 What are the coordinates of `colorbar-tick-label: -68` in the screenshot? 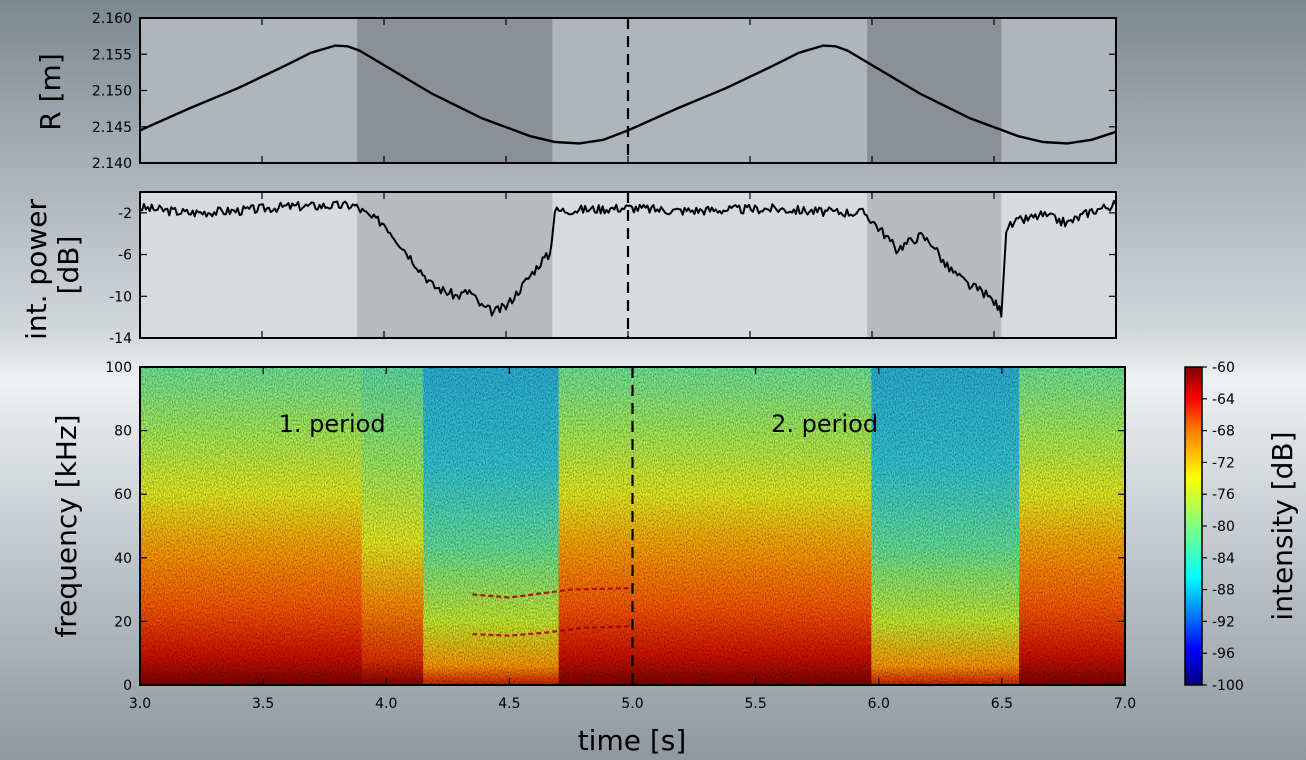 It's located at (1223, 432).